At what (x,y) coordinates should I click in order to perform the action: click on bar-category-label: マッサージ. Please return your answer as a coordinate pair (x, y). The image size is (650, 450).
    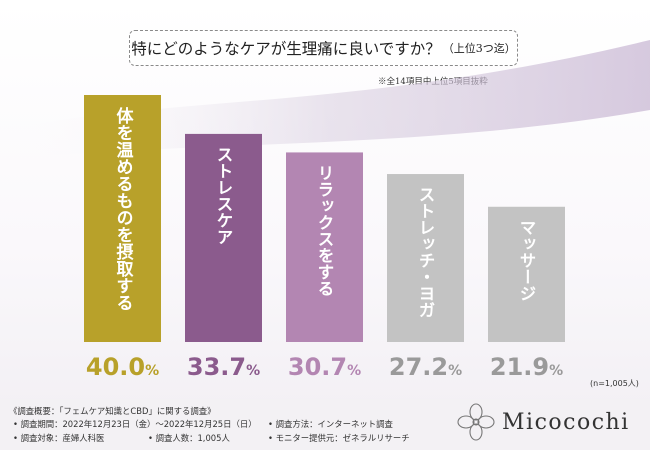
    Looking at the image, I should click on (526, 260).